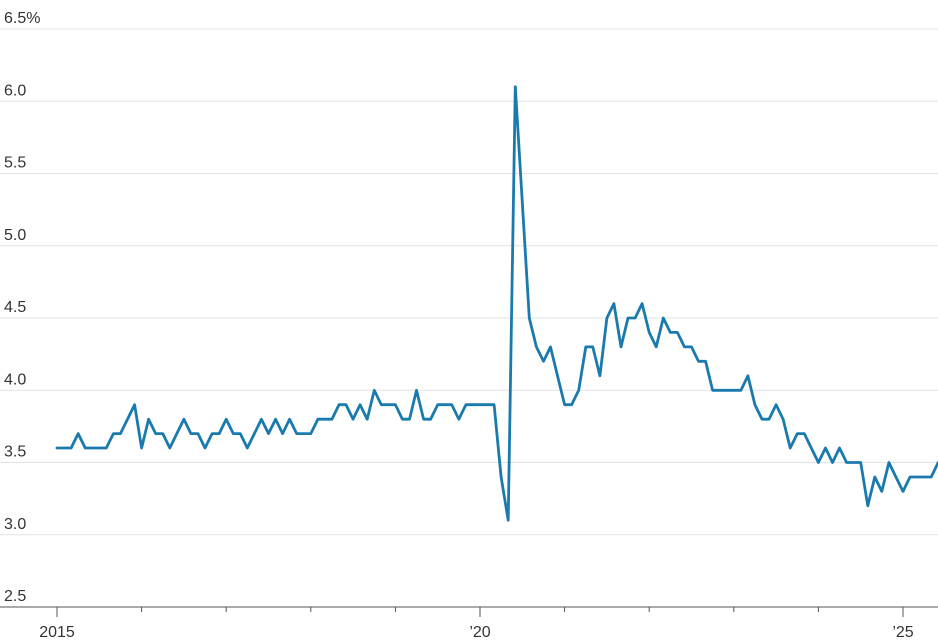 This screenshot has height=640, width=938. I want to click on y-tick-label: 3.0, so click(15, 524).